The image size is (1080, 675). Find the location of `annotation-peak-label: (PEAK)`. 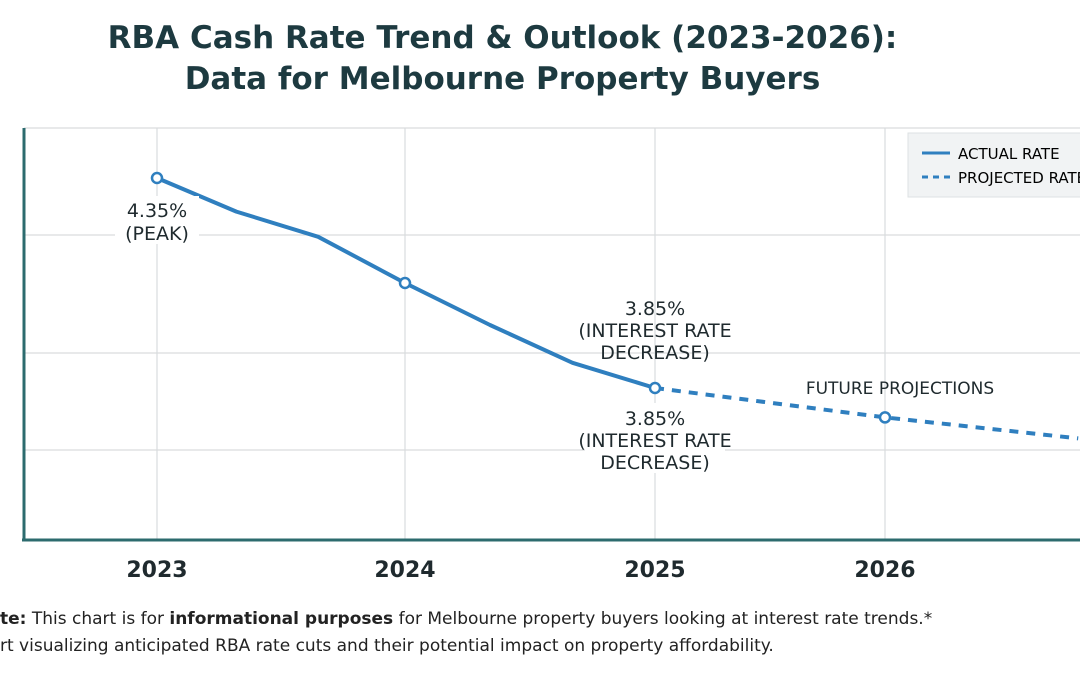

annotation-peak-label: (PEAK) is located at coordinates (157, 234).